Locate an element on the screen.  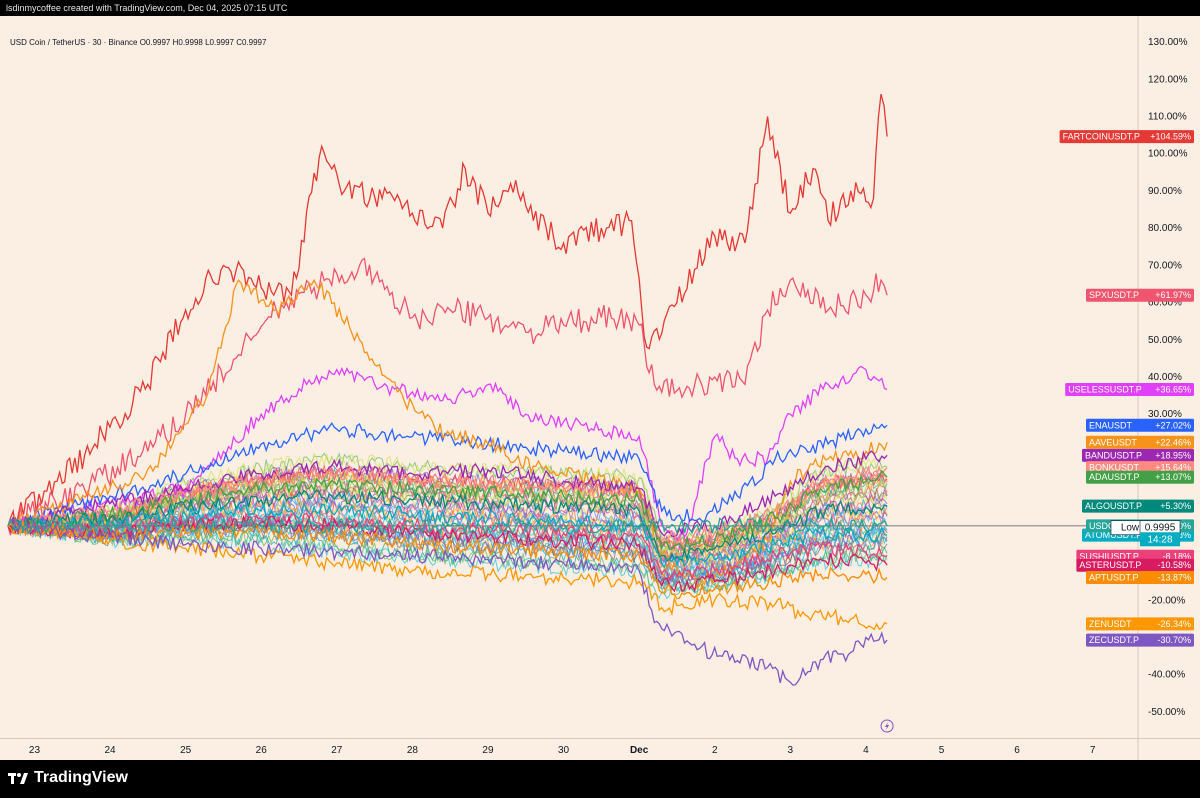
x-tick-label: 26 is located at coordinates (262, 750).